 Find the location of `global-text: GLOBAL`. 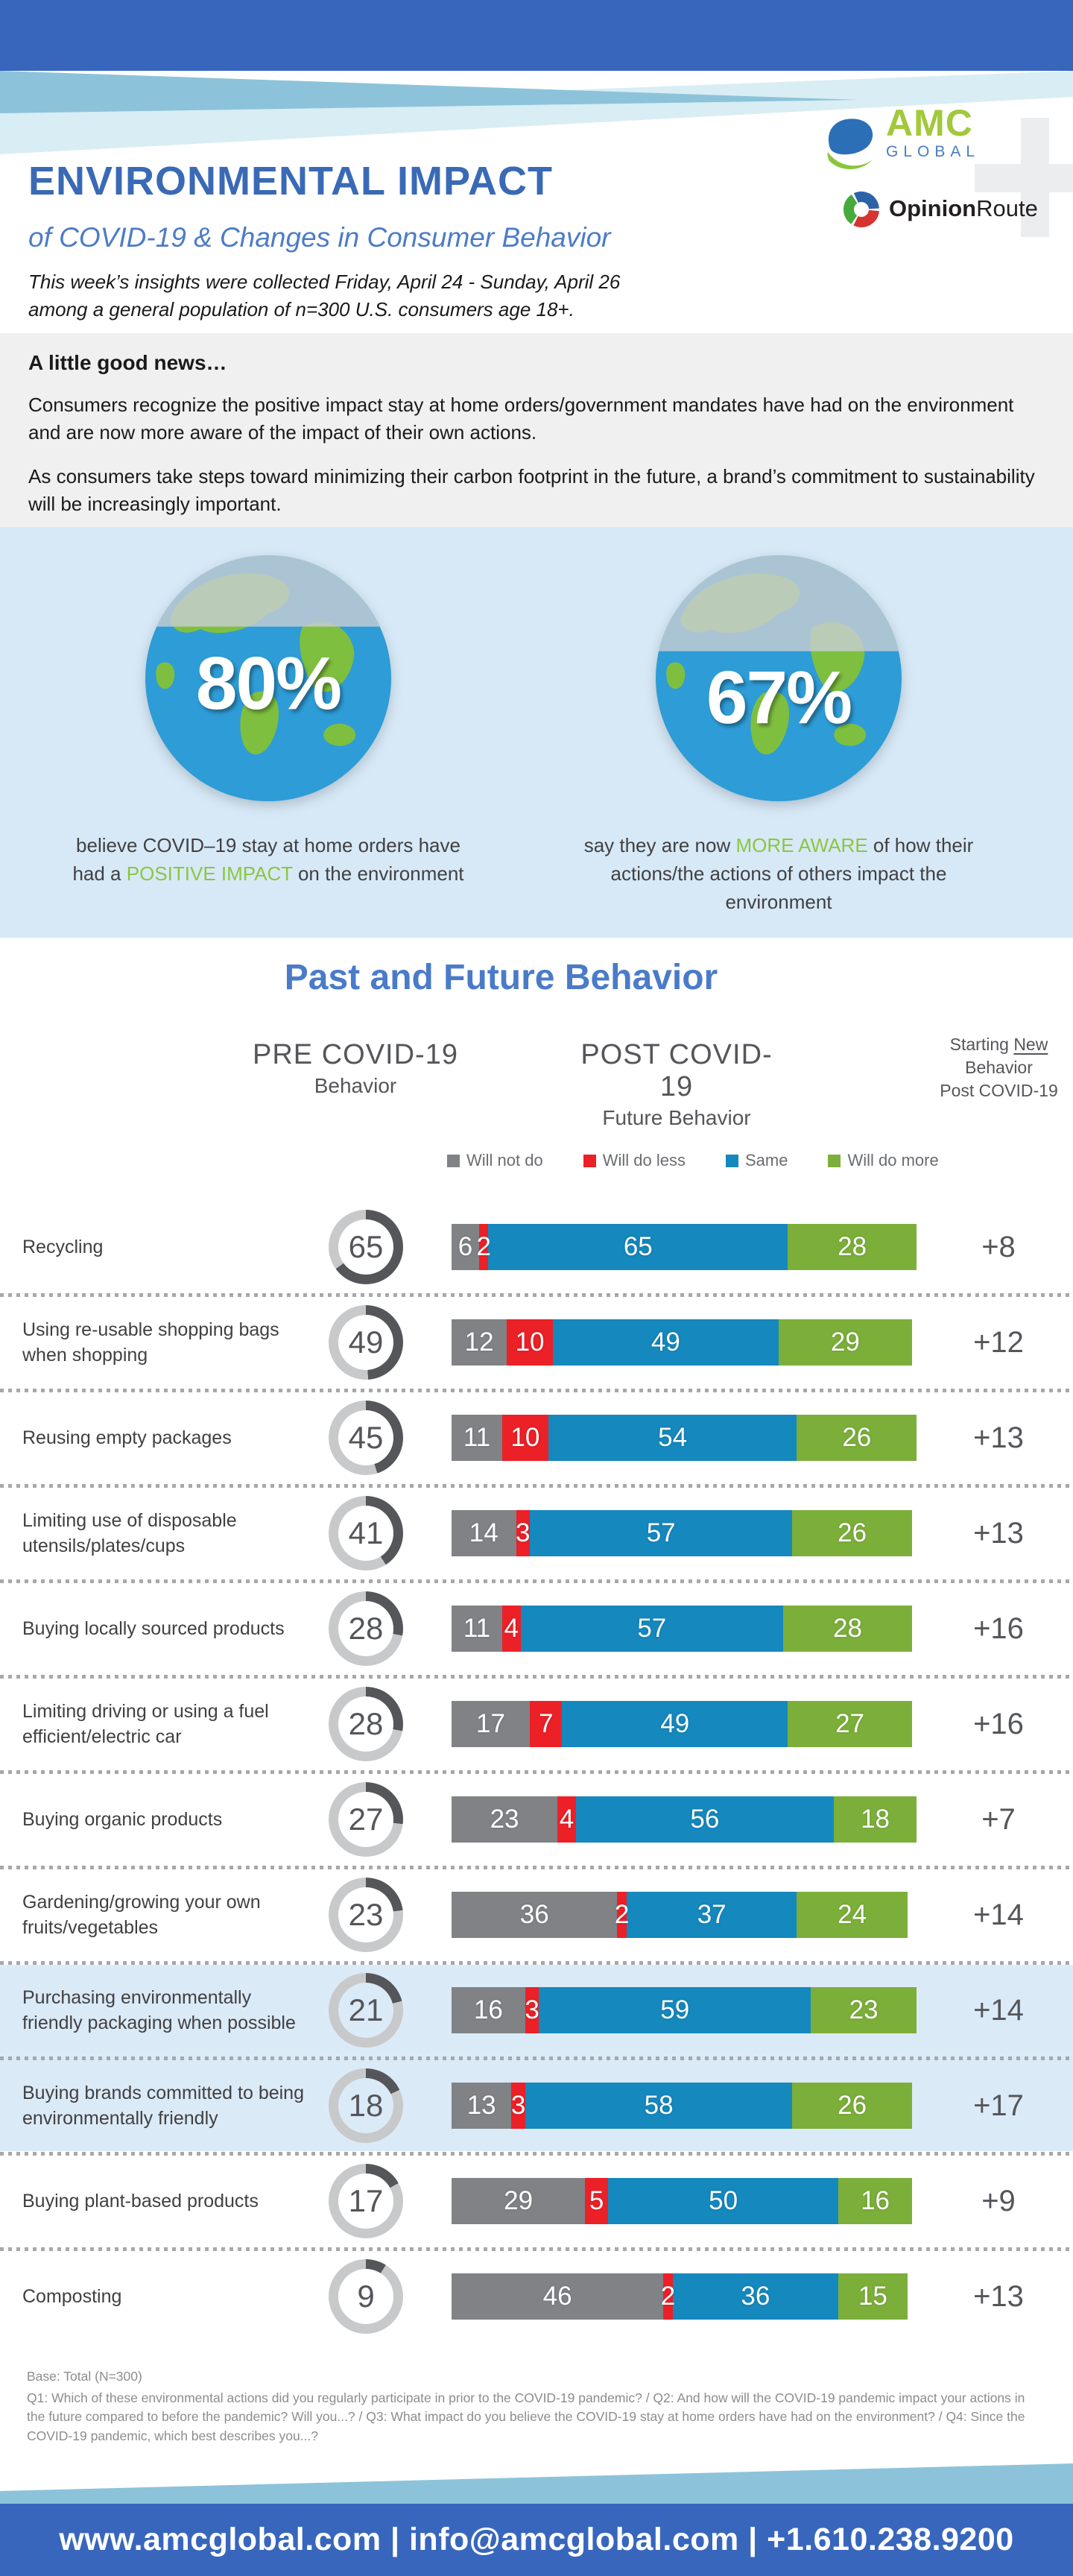

global-text: GLOBAL is located at coordinates (933, 152).